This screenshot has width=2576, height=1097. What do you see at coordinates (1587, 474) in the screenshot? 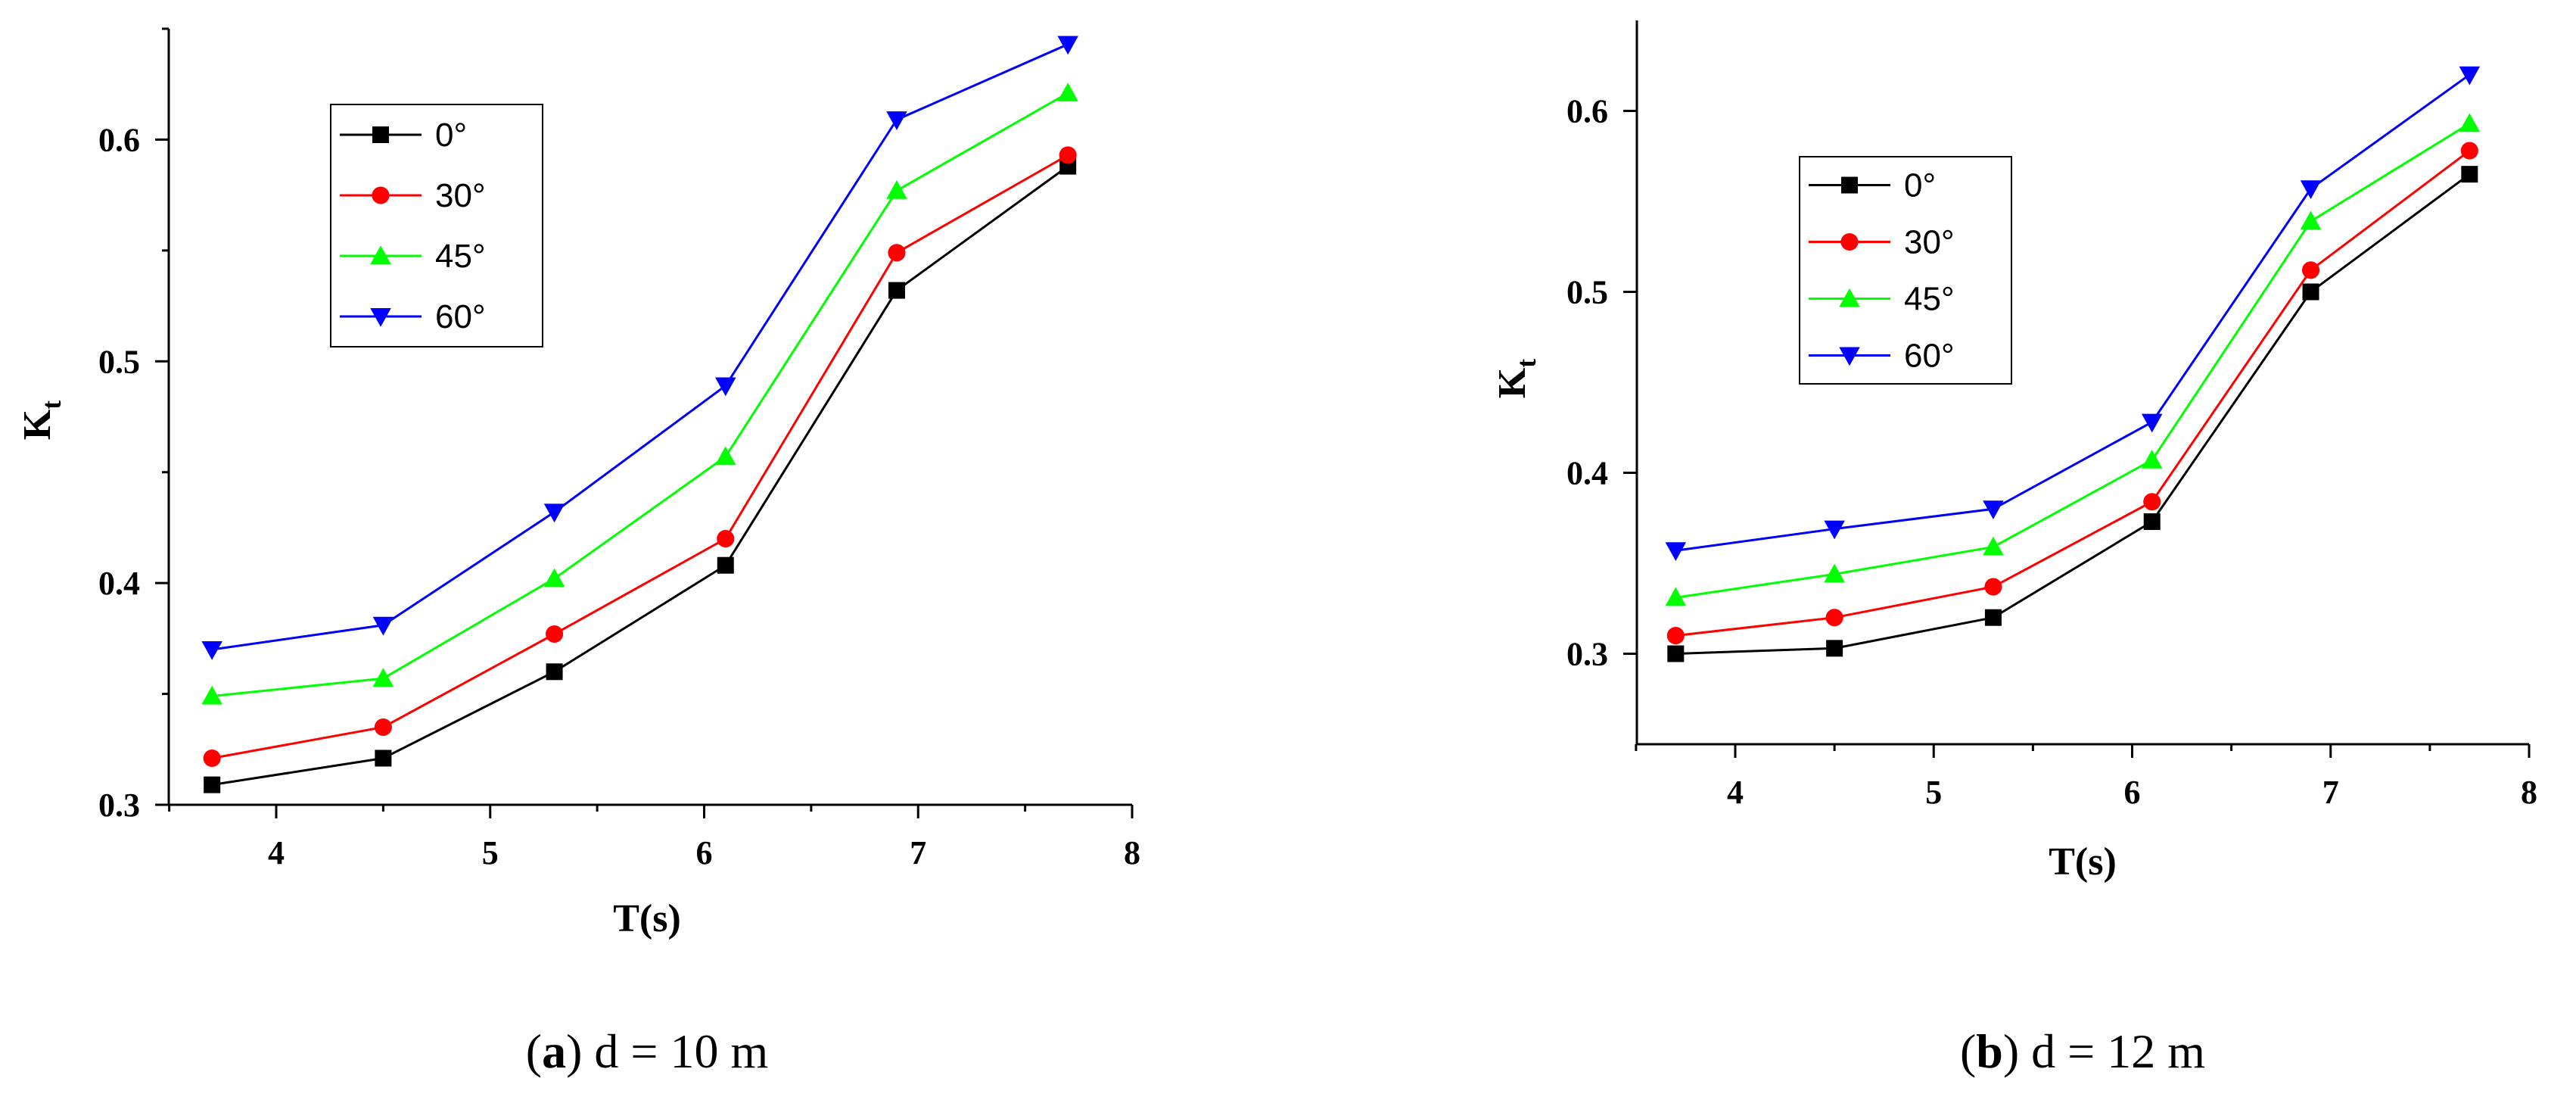
I see `y-tick-label: 0.4` at bounding box center [1587, 474].